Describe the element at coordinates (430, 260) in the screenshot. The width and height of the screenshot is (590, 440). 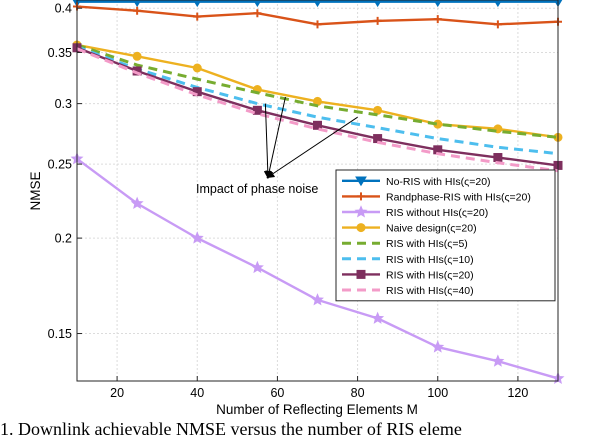
I see `legend-label: RIS with HIs(ς=10)` at that location.